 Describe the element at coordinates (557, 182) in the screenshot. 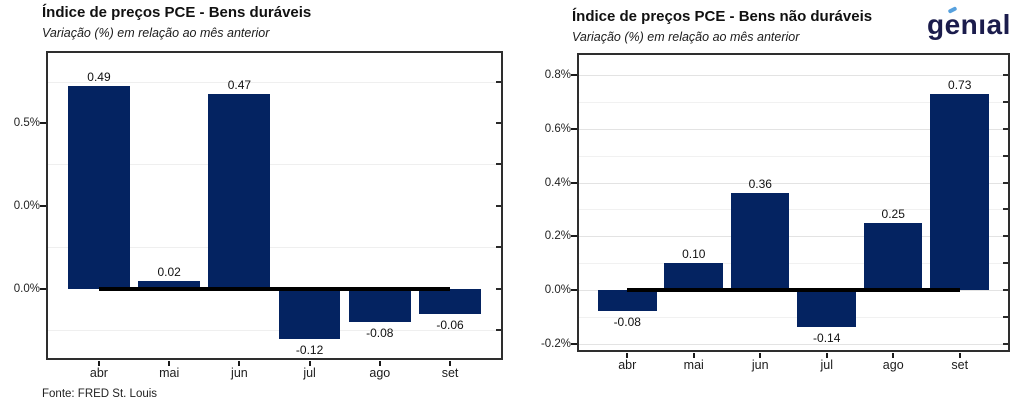

I see `y-tick-label: 0.4%` at that location.